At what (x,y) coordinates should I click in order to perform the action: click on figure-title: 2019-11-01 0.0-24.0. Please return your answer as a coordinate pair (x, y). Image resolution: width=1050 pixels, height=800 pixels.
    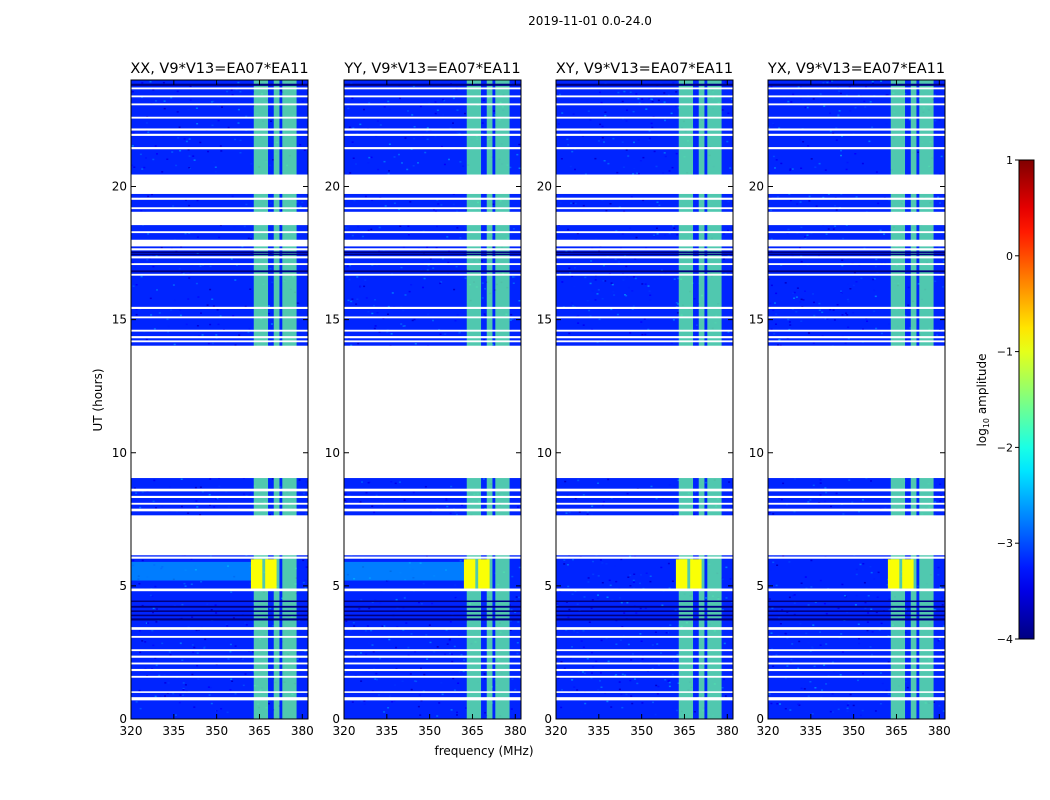
    Looking at the image, I should click on (590, 21).